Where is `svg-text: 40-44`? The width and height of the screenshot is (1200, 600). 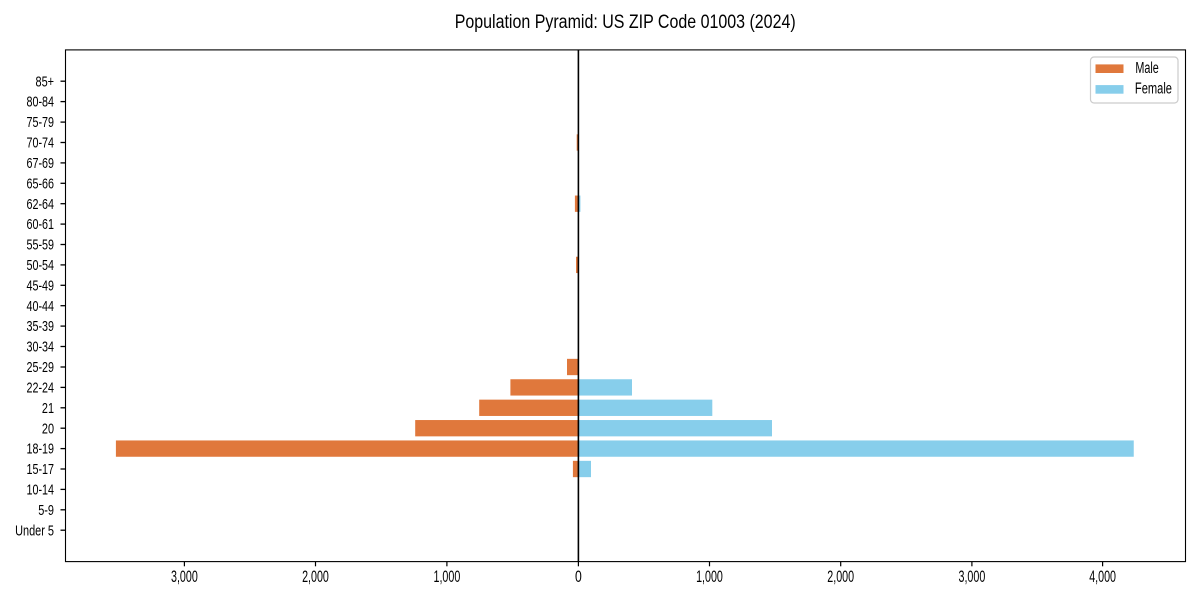
svg-text: 40-44 is located at coordinates (41, 306).